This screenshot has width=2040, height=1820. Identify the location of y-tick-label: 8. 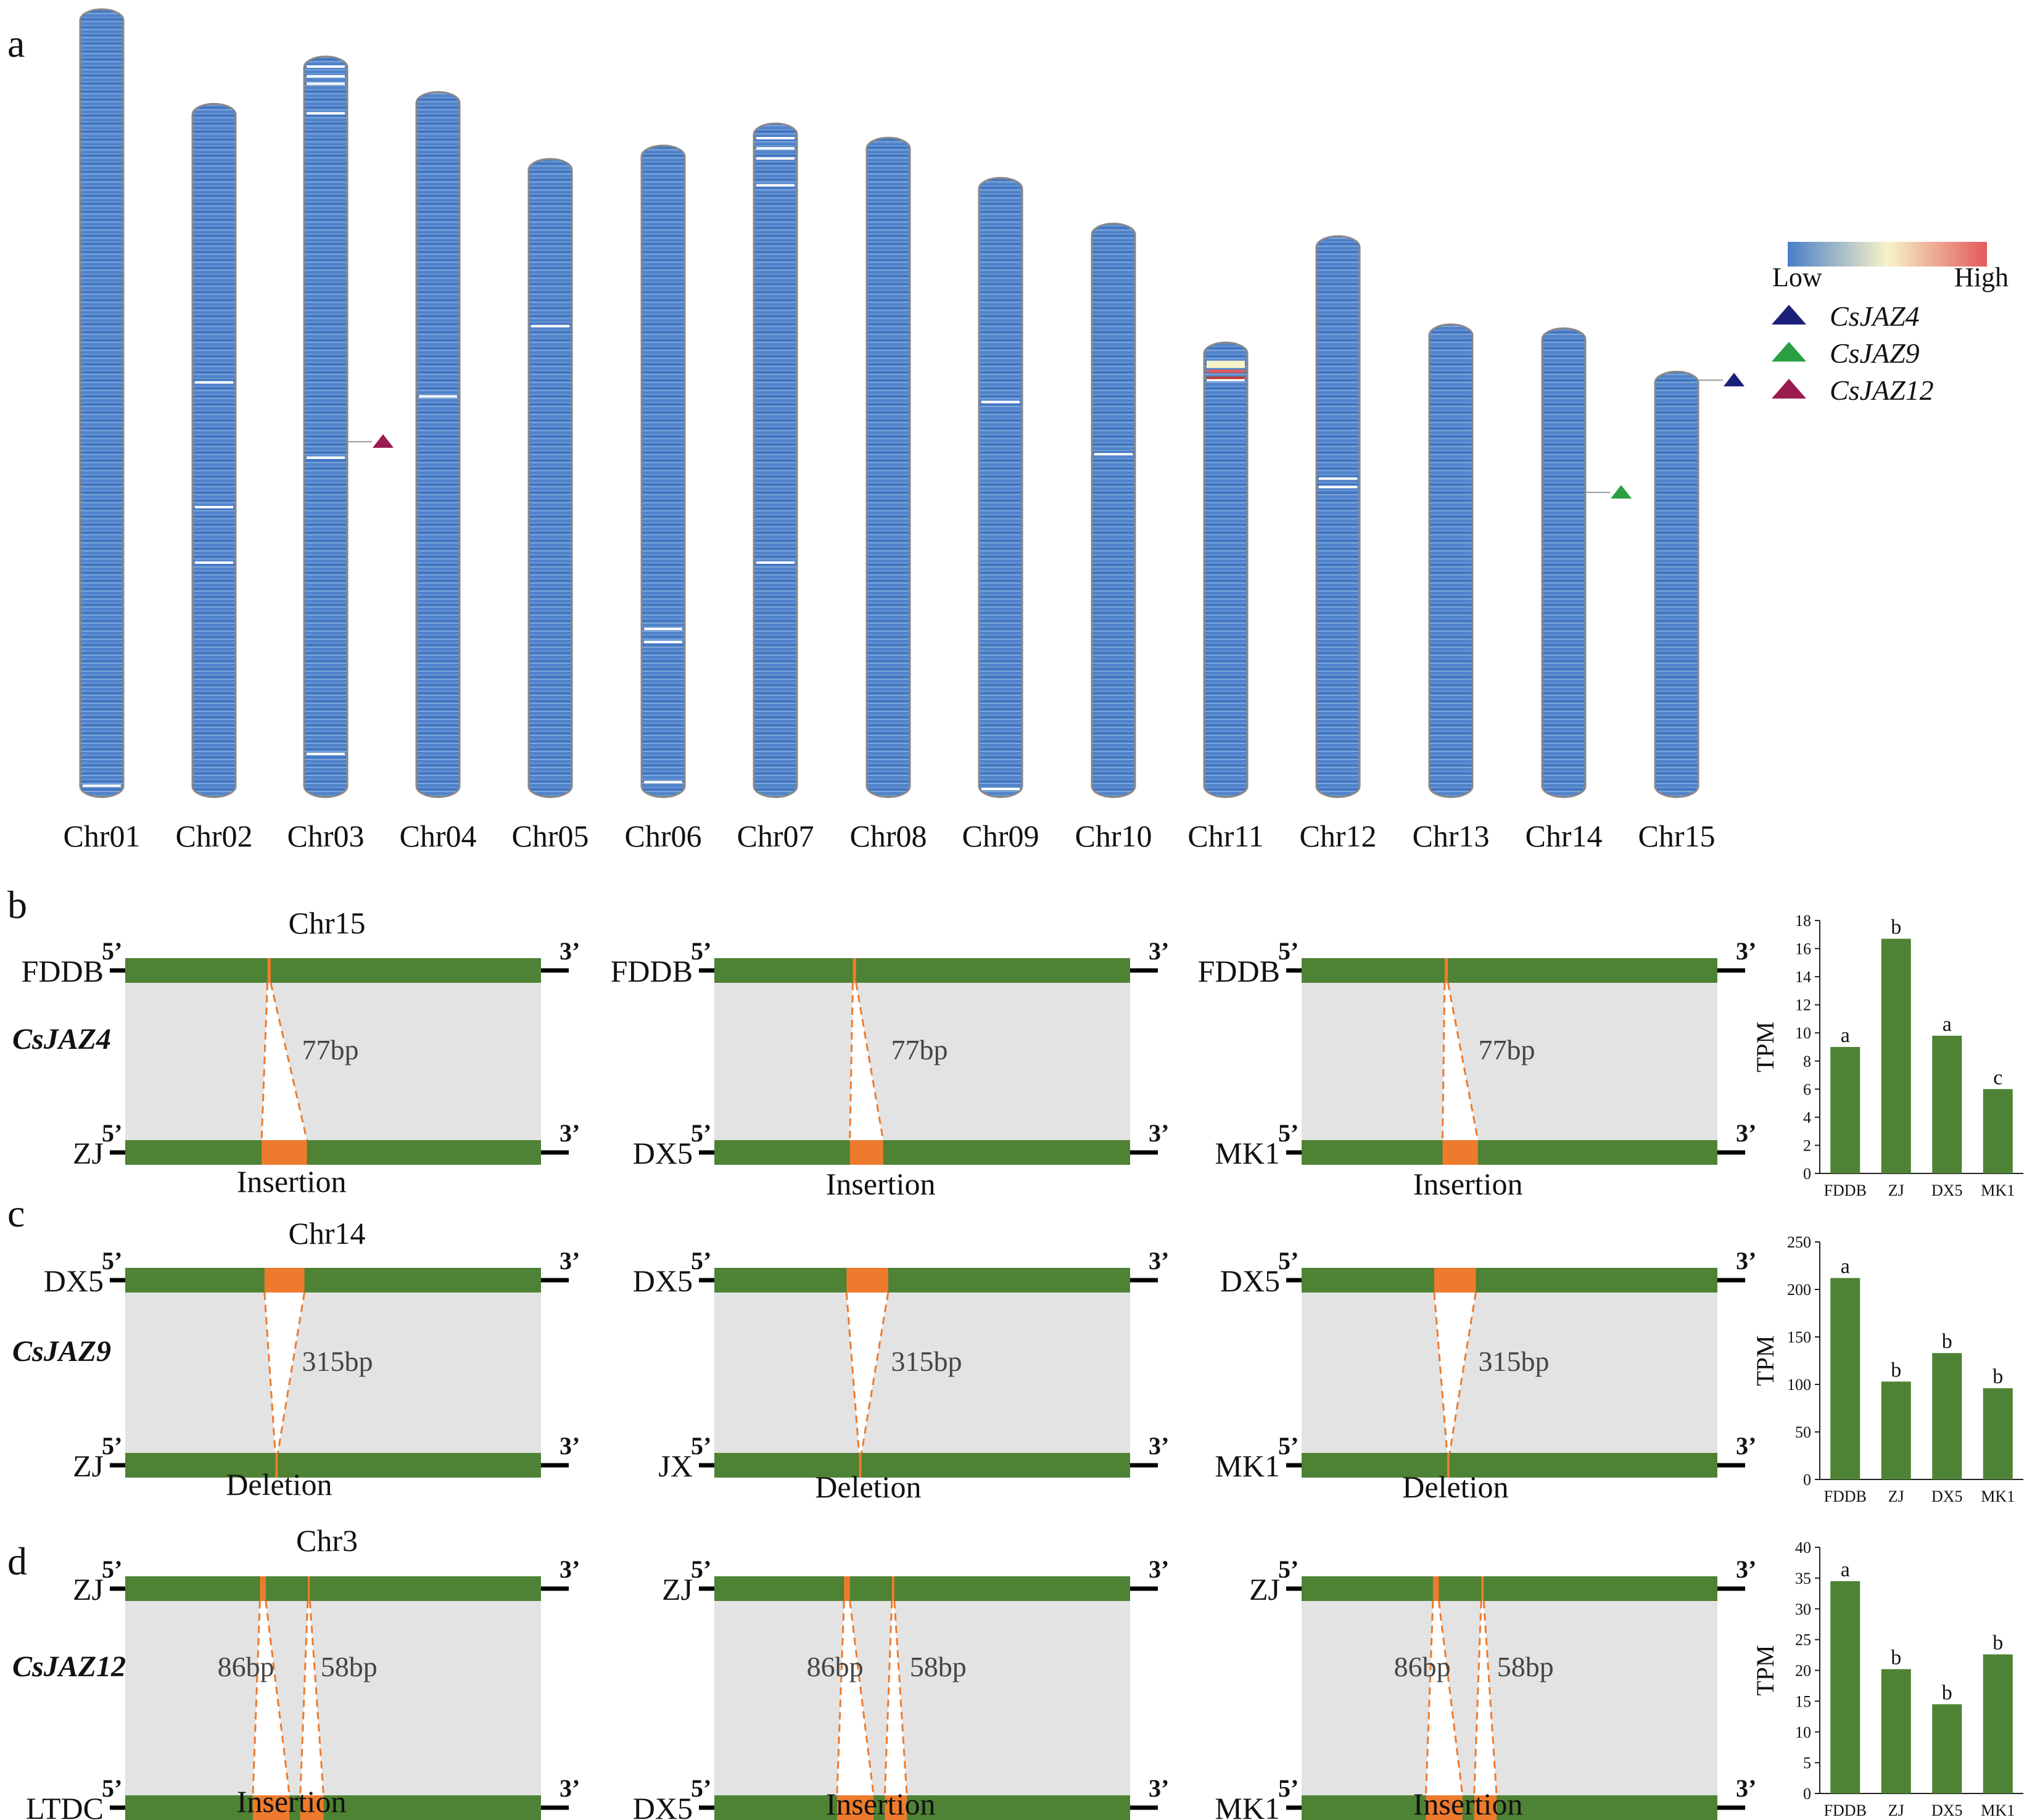
(1807, 1061).